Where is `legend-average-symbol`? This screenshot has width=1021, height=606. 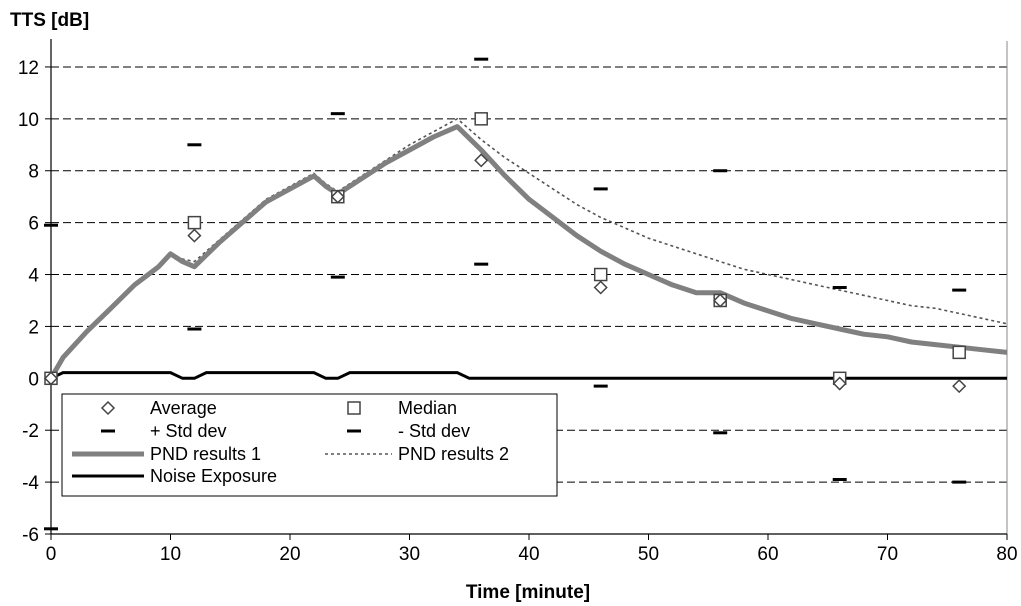 legend-average-symbol is located at coordinates (108, 408).